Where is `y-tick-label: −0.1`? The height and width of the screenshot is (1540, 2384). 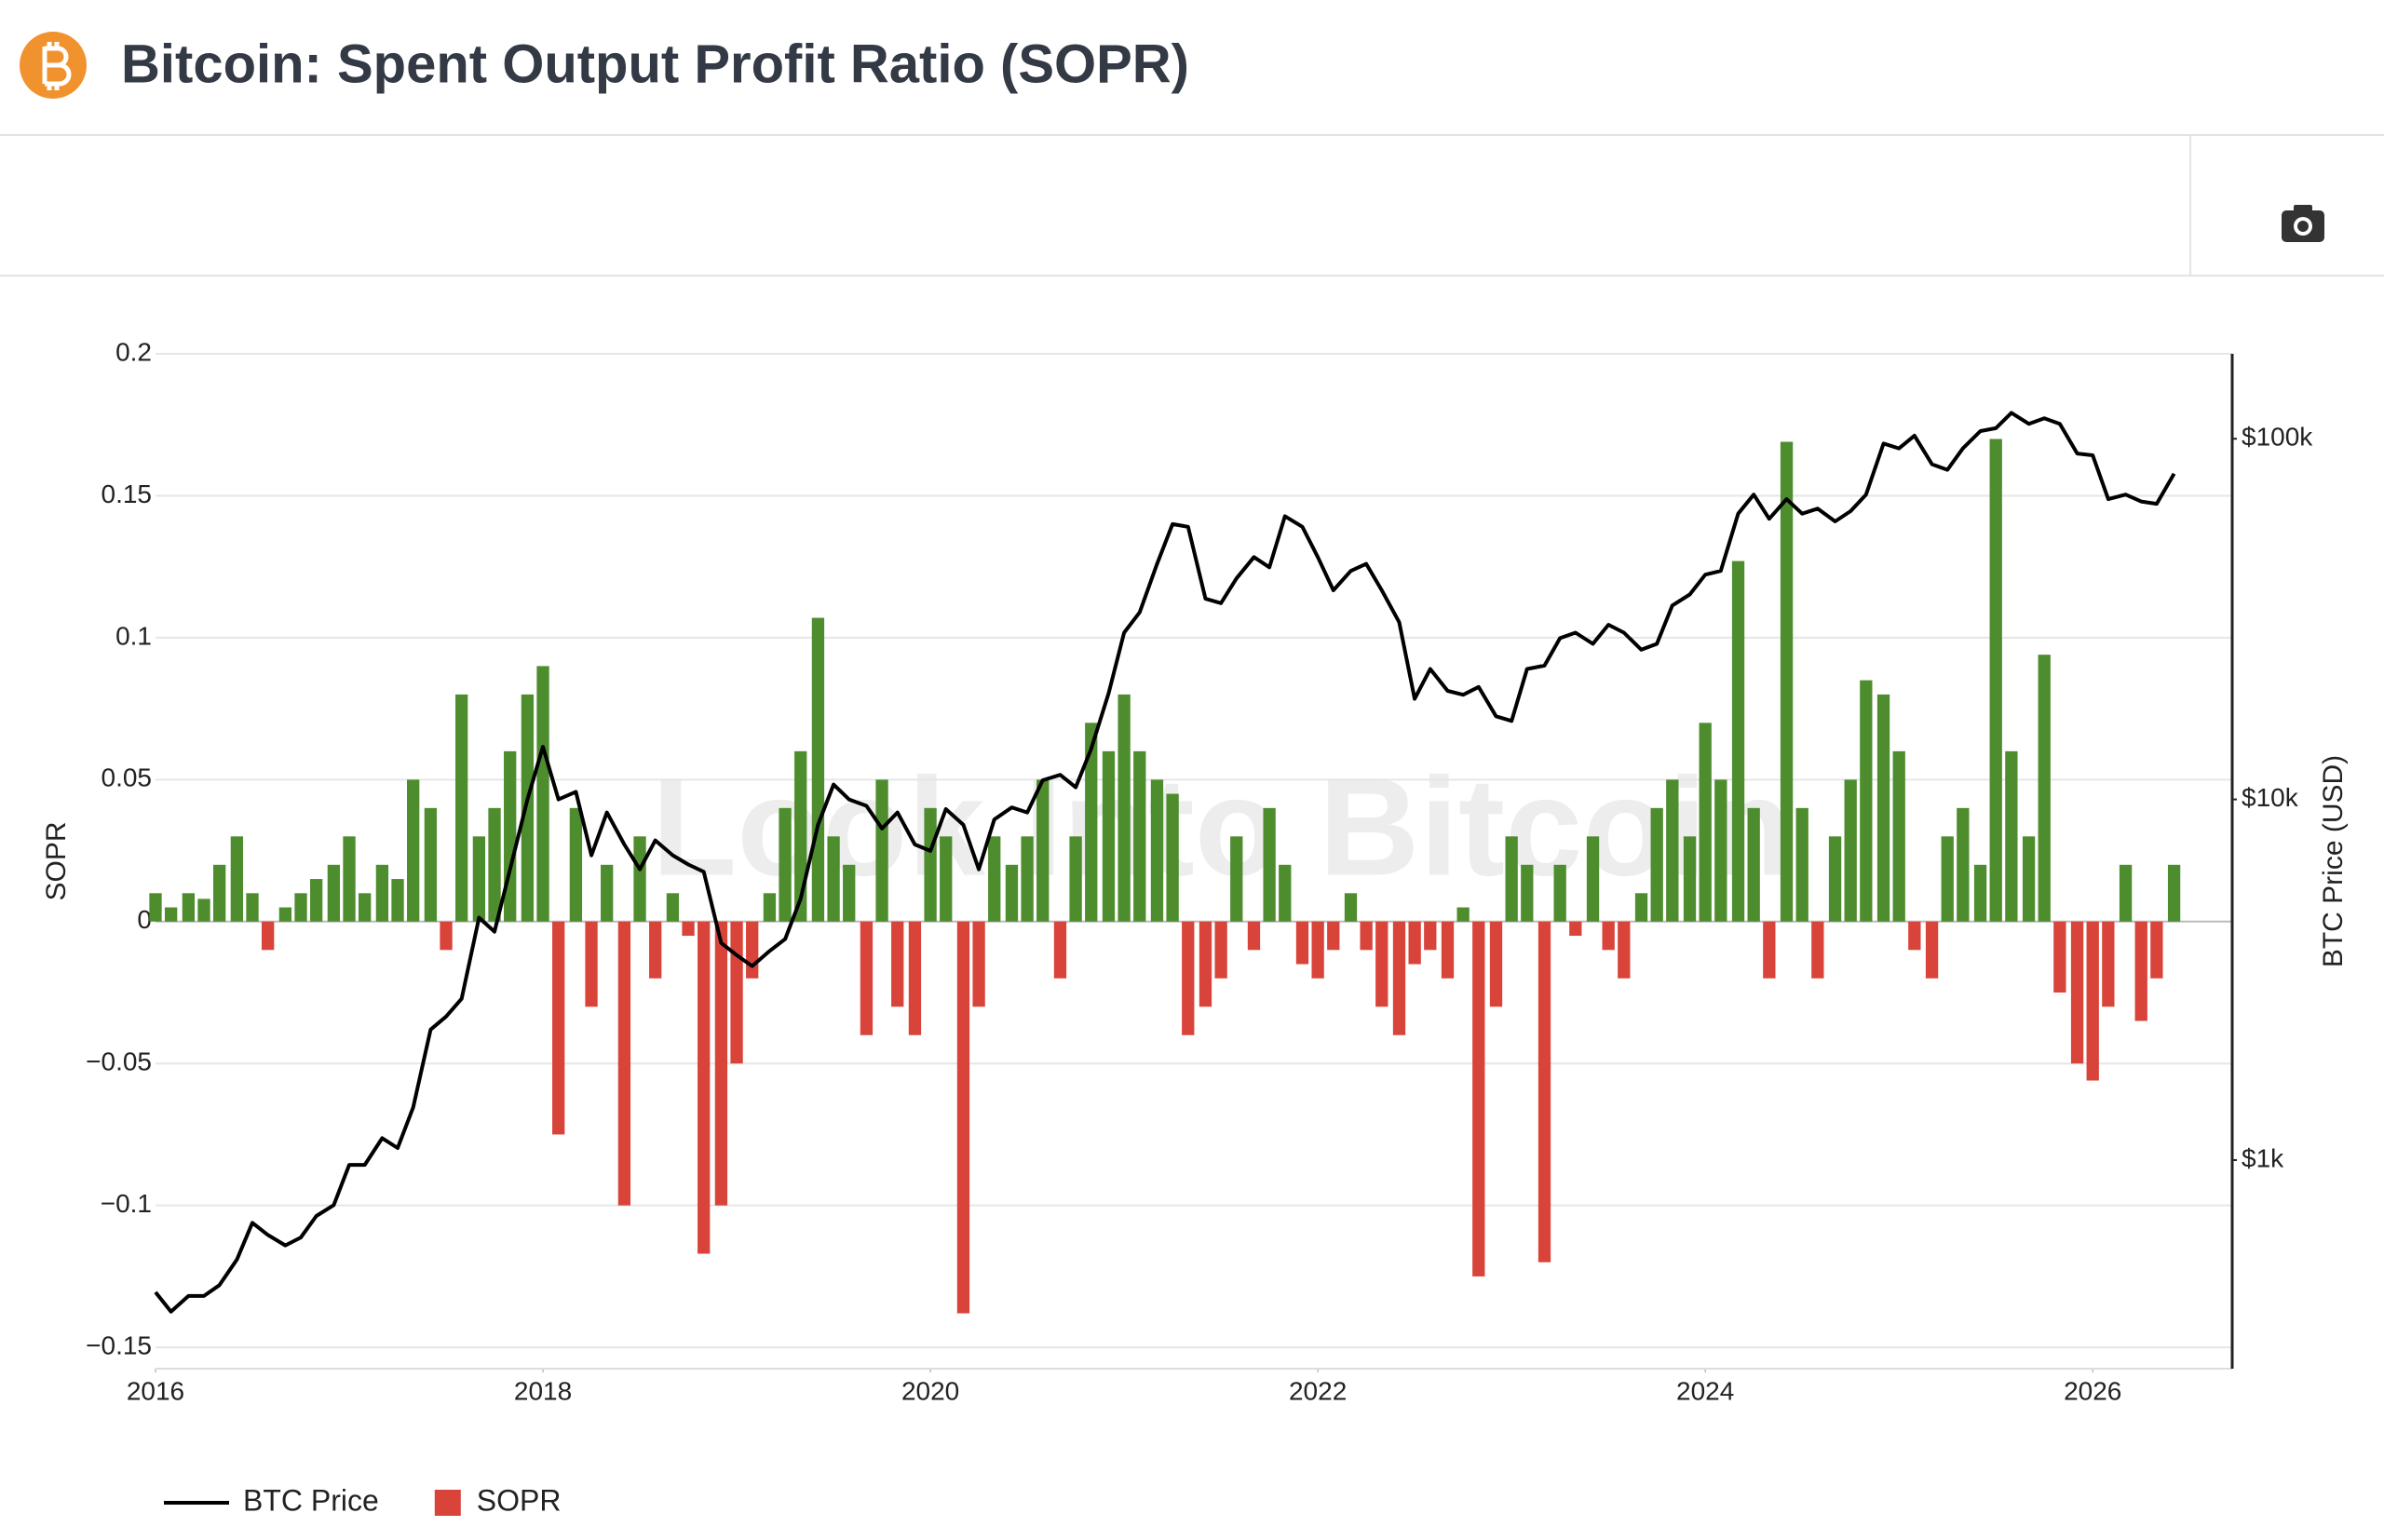
y-tick-label: −0.1 is located at coordinates (126, 1204).